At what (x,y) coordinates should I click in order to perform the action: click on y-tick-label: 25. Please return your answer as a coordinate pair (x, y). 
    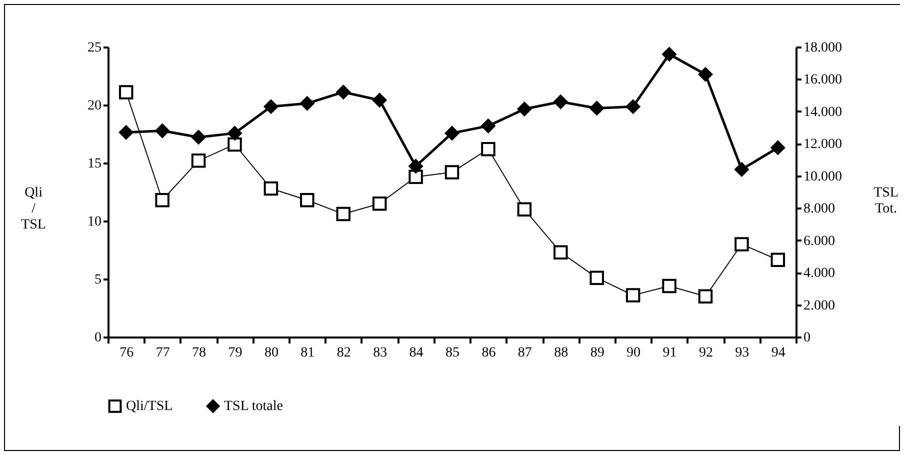
    Looking at the image, I should click on (95, 48).